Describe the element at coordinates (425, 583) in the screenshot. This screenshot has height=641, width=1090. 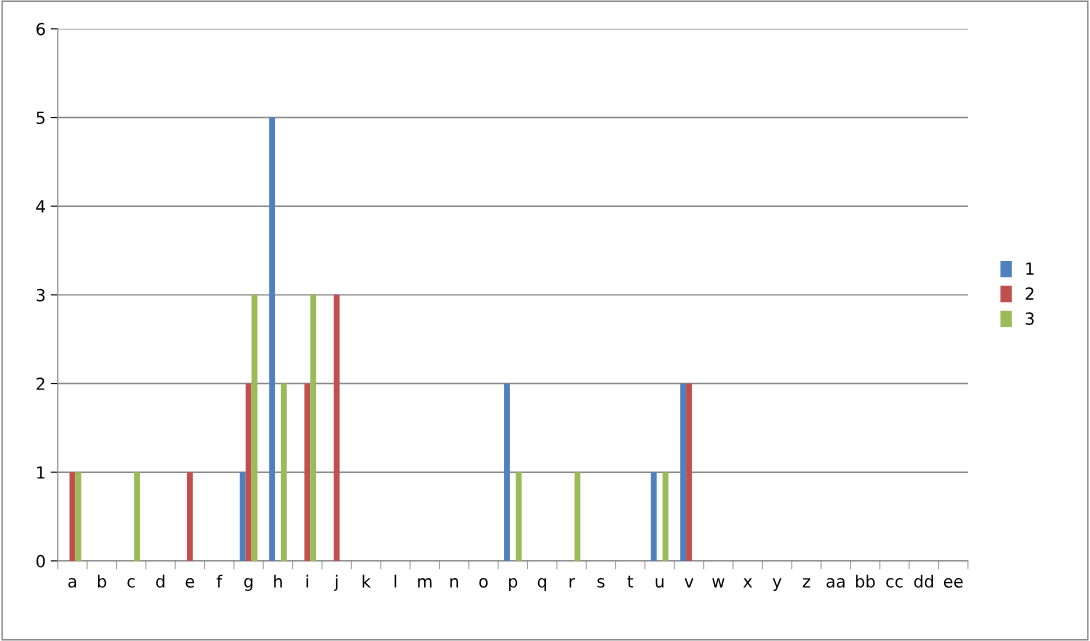
I see `x-tick-label: m` at that location.